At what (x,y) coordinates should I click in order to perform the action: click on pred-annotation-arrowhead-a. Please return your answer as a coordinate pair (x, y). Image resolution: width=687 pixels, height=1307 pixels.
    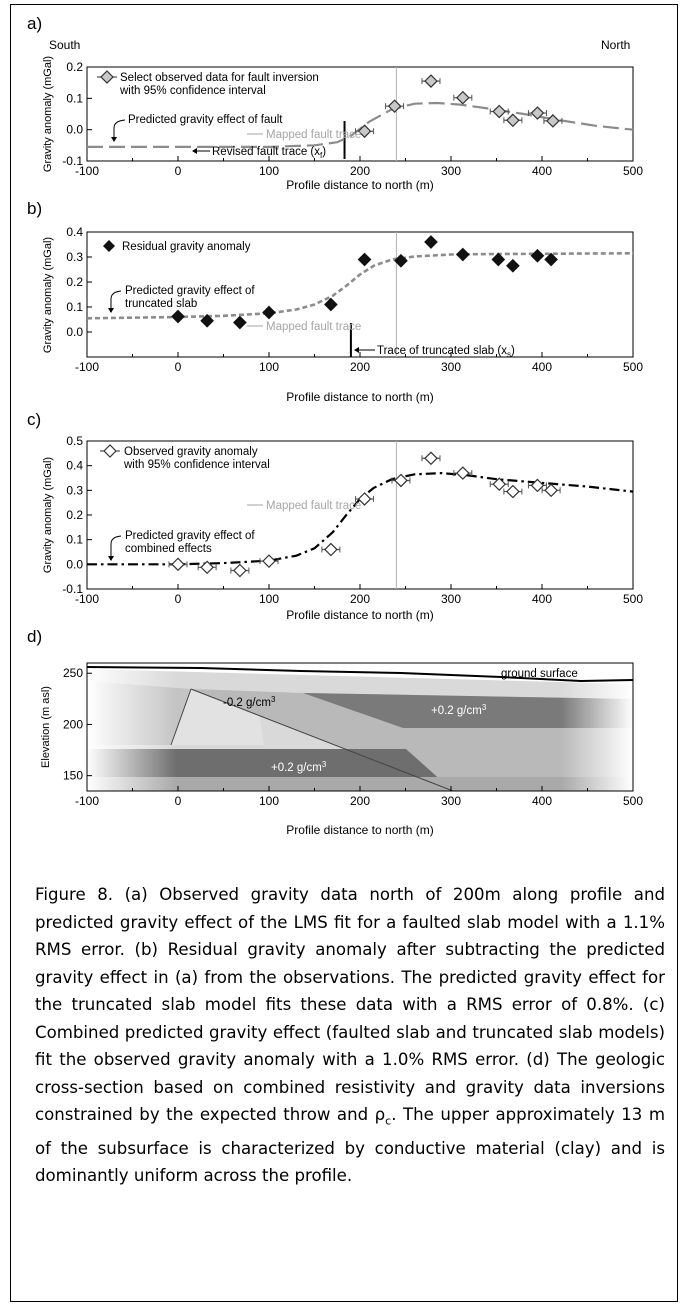
    Looking at the image, I should click on (114, 139).